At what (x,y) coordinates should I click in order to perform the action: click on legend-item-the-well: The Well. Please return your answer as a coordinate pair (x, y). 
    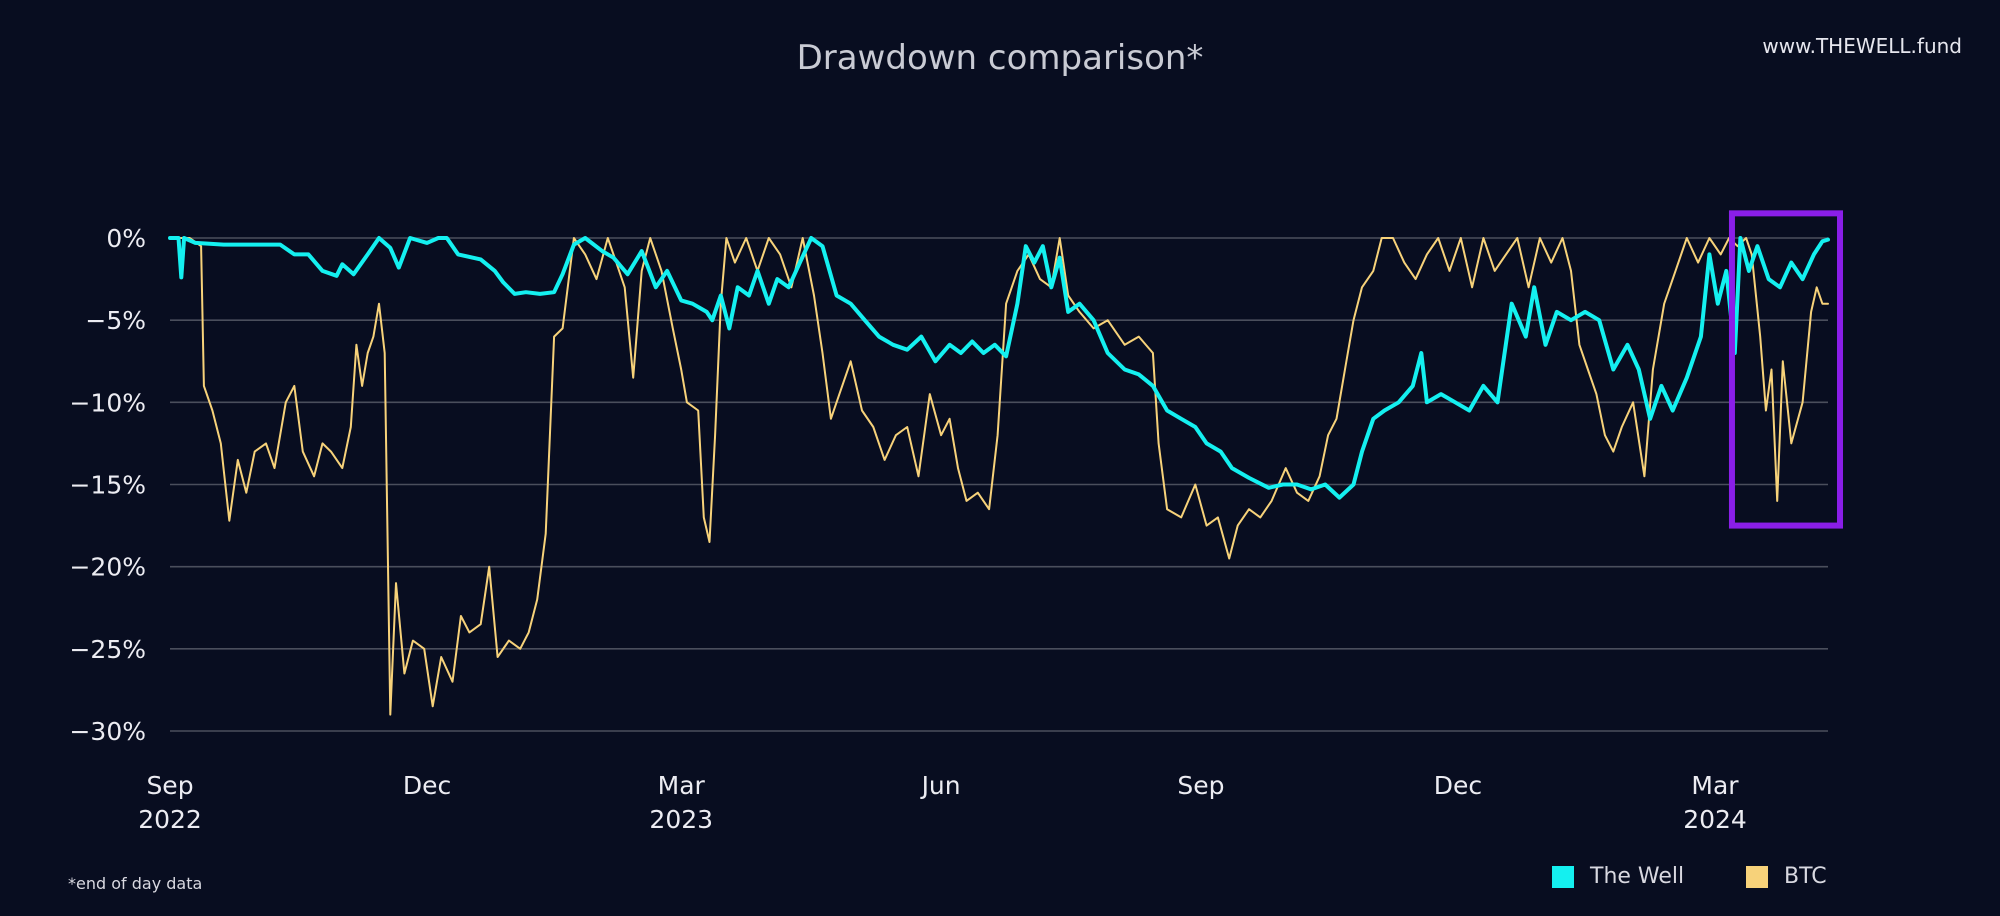
    Looking at the image, I should click on (1618, 876).